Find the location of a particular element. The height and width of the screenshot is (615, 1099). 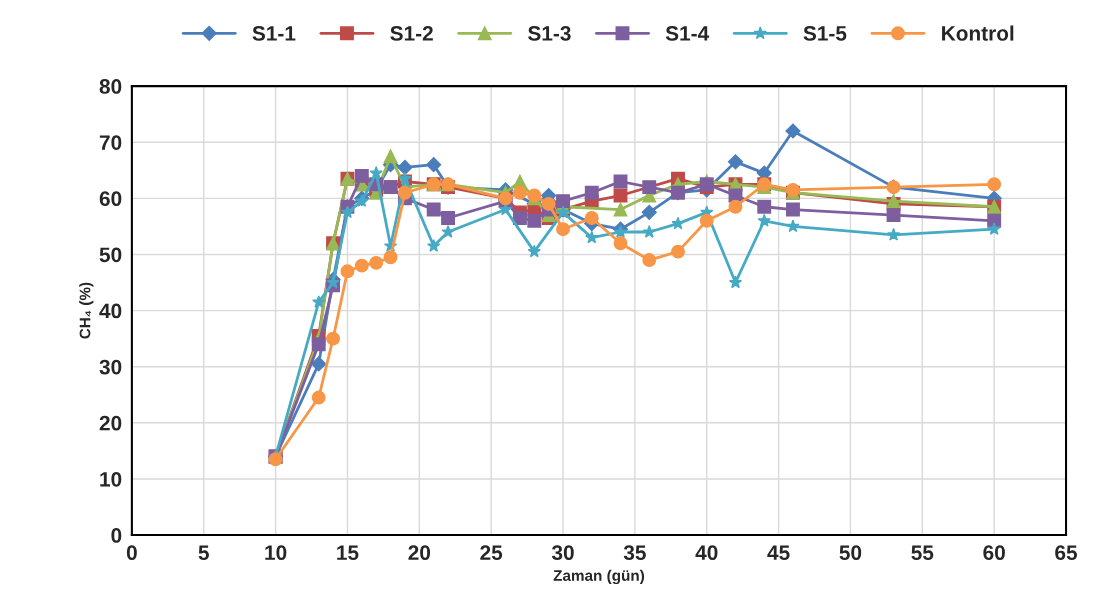

x-tick-label: 15 is located at coordinates (348, 553).